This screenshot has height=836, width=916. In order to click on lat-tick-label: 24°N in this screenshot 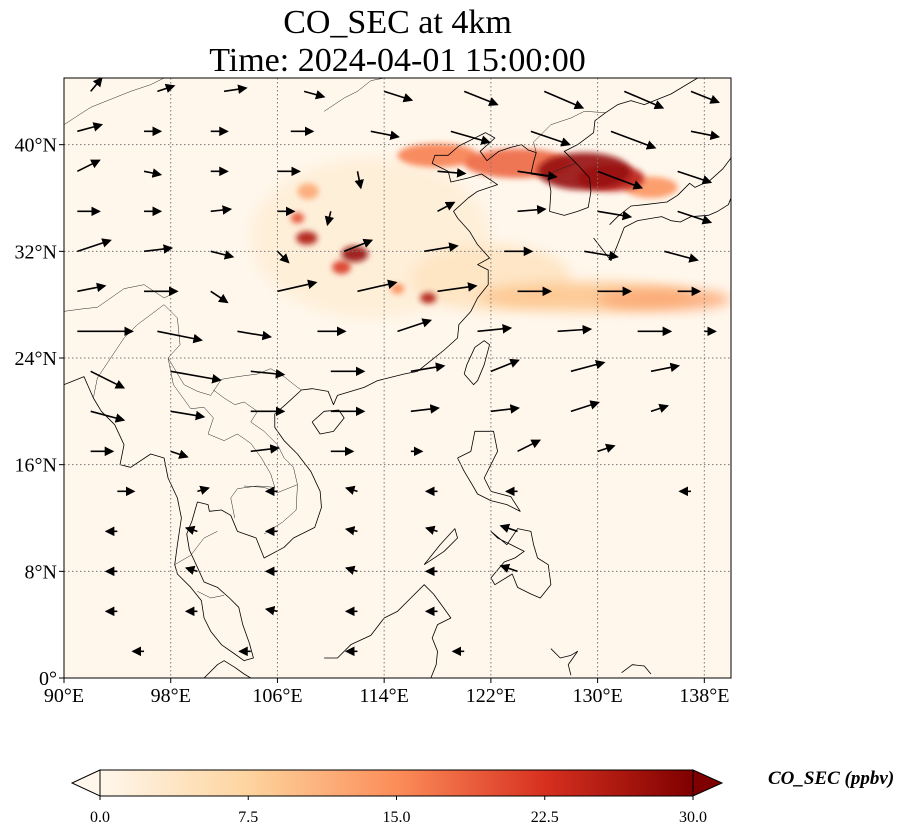, I will do `click(36, 359)`.